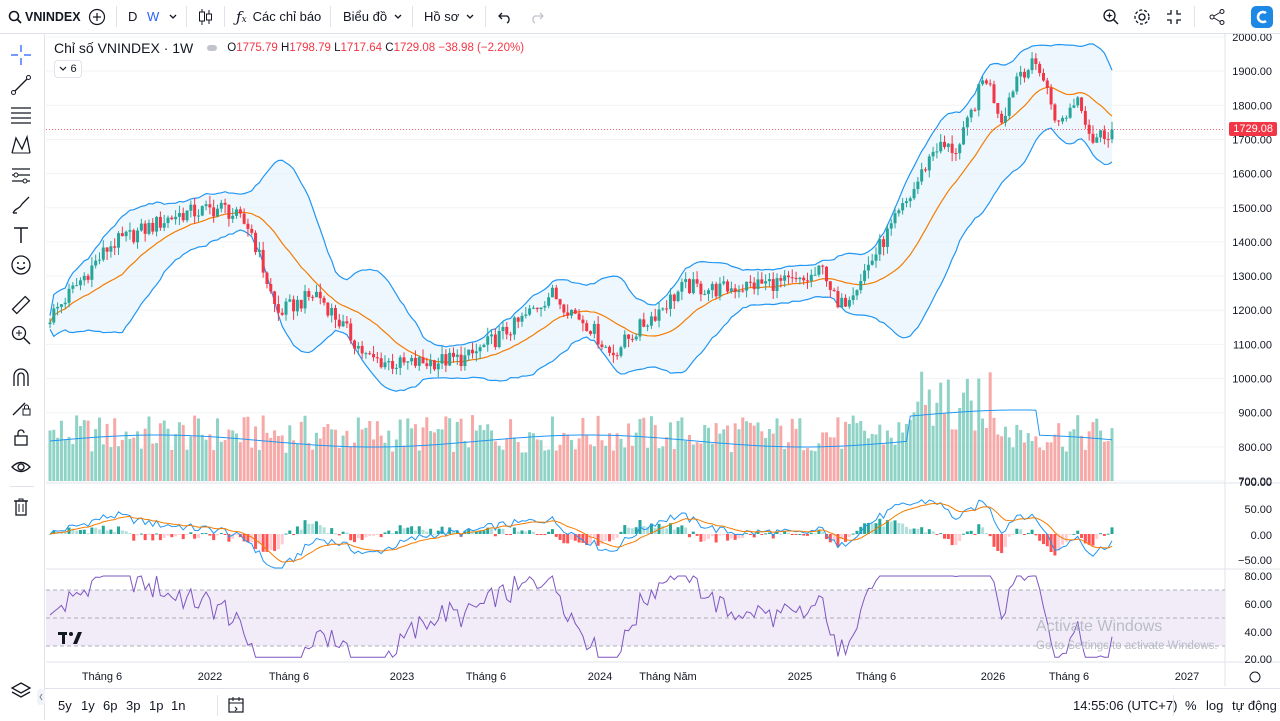  Describe the element at coordinates (1125, 705) in the screenshot. I see `clock-timezone: 14:55:06 (UTC+7)` at that location.